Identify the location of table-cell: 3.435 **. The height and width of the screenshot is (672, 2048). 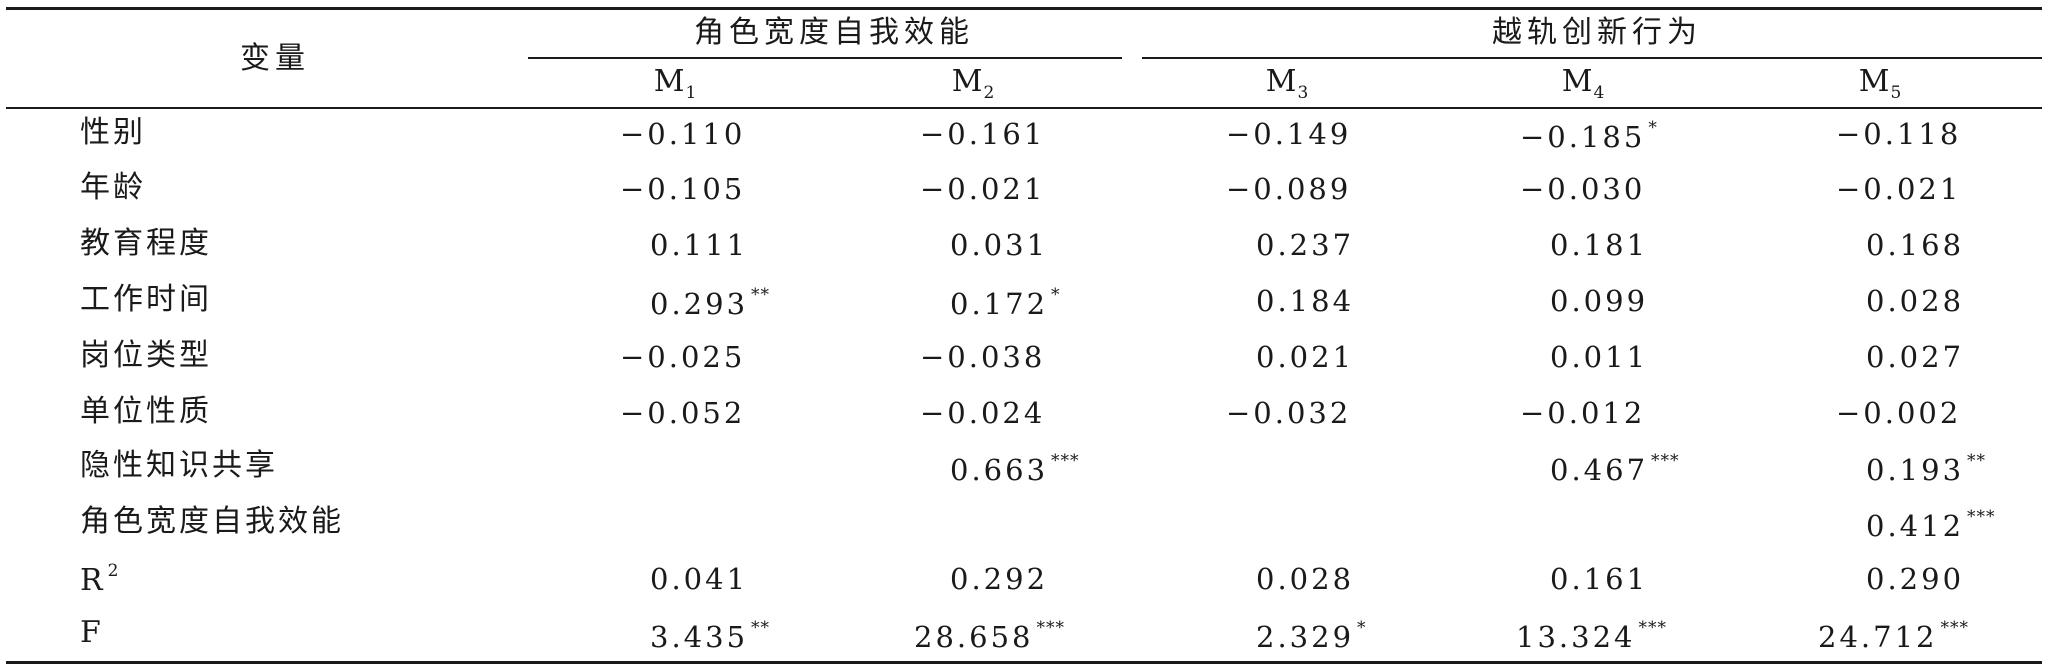
(710, 636).